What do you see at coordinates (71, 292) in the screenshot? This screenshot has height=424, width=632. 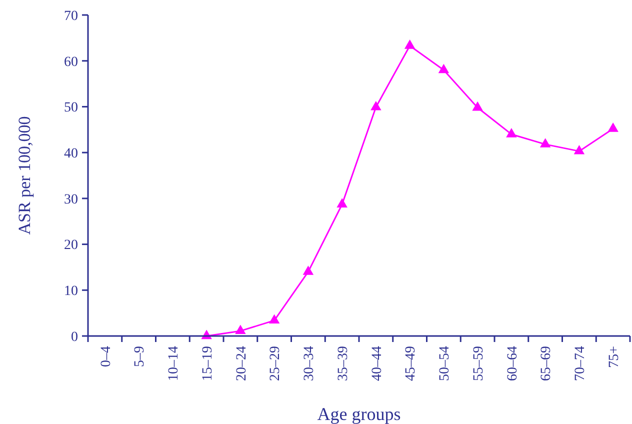 I see `y-tick-label: 10` at bounding box center [71, 292].